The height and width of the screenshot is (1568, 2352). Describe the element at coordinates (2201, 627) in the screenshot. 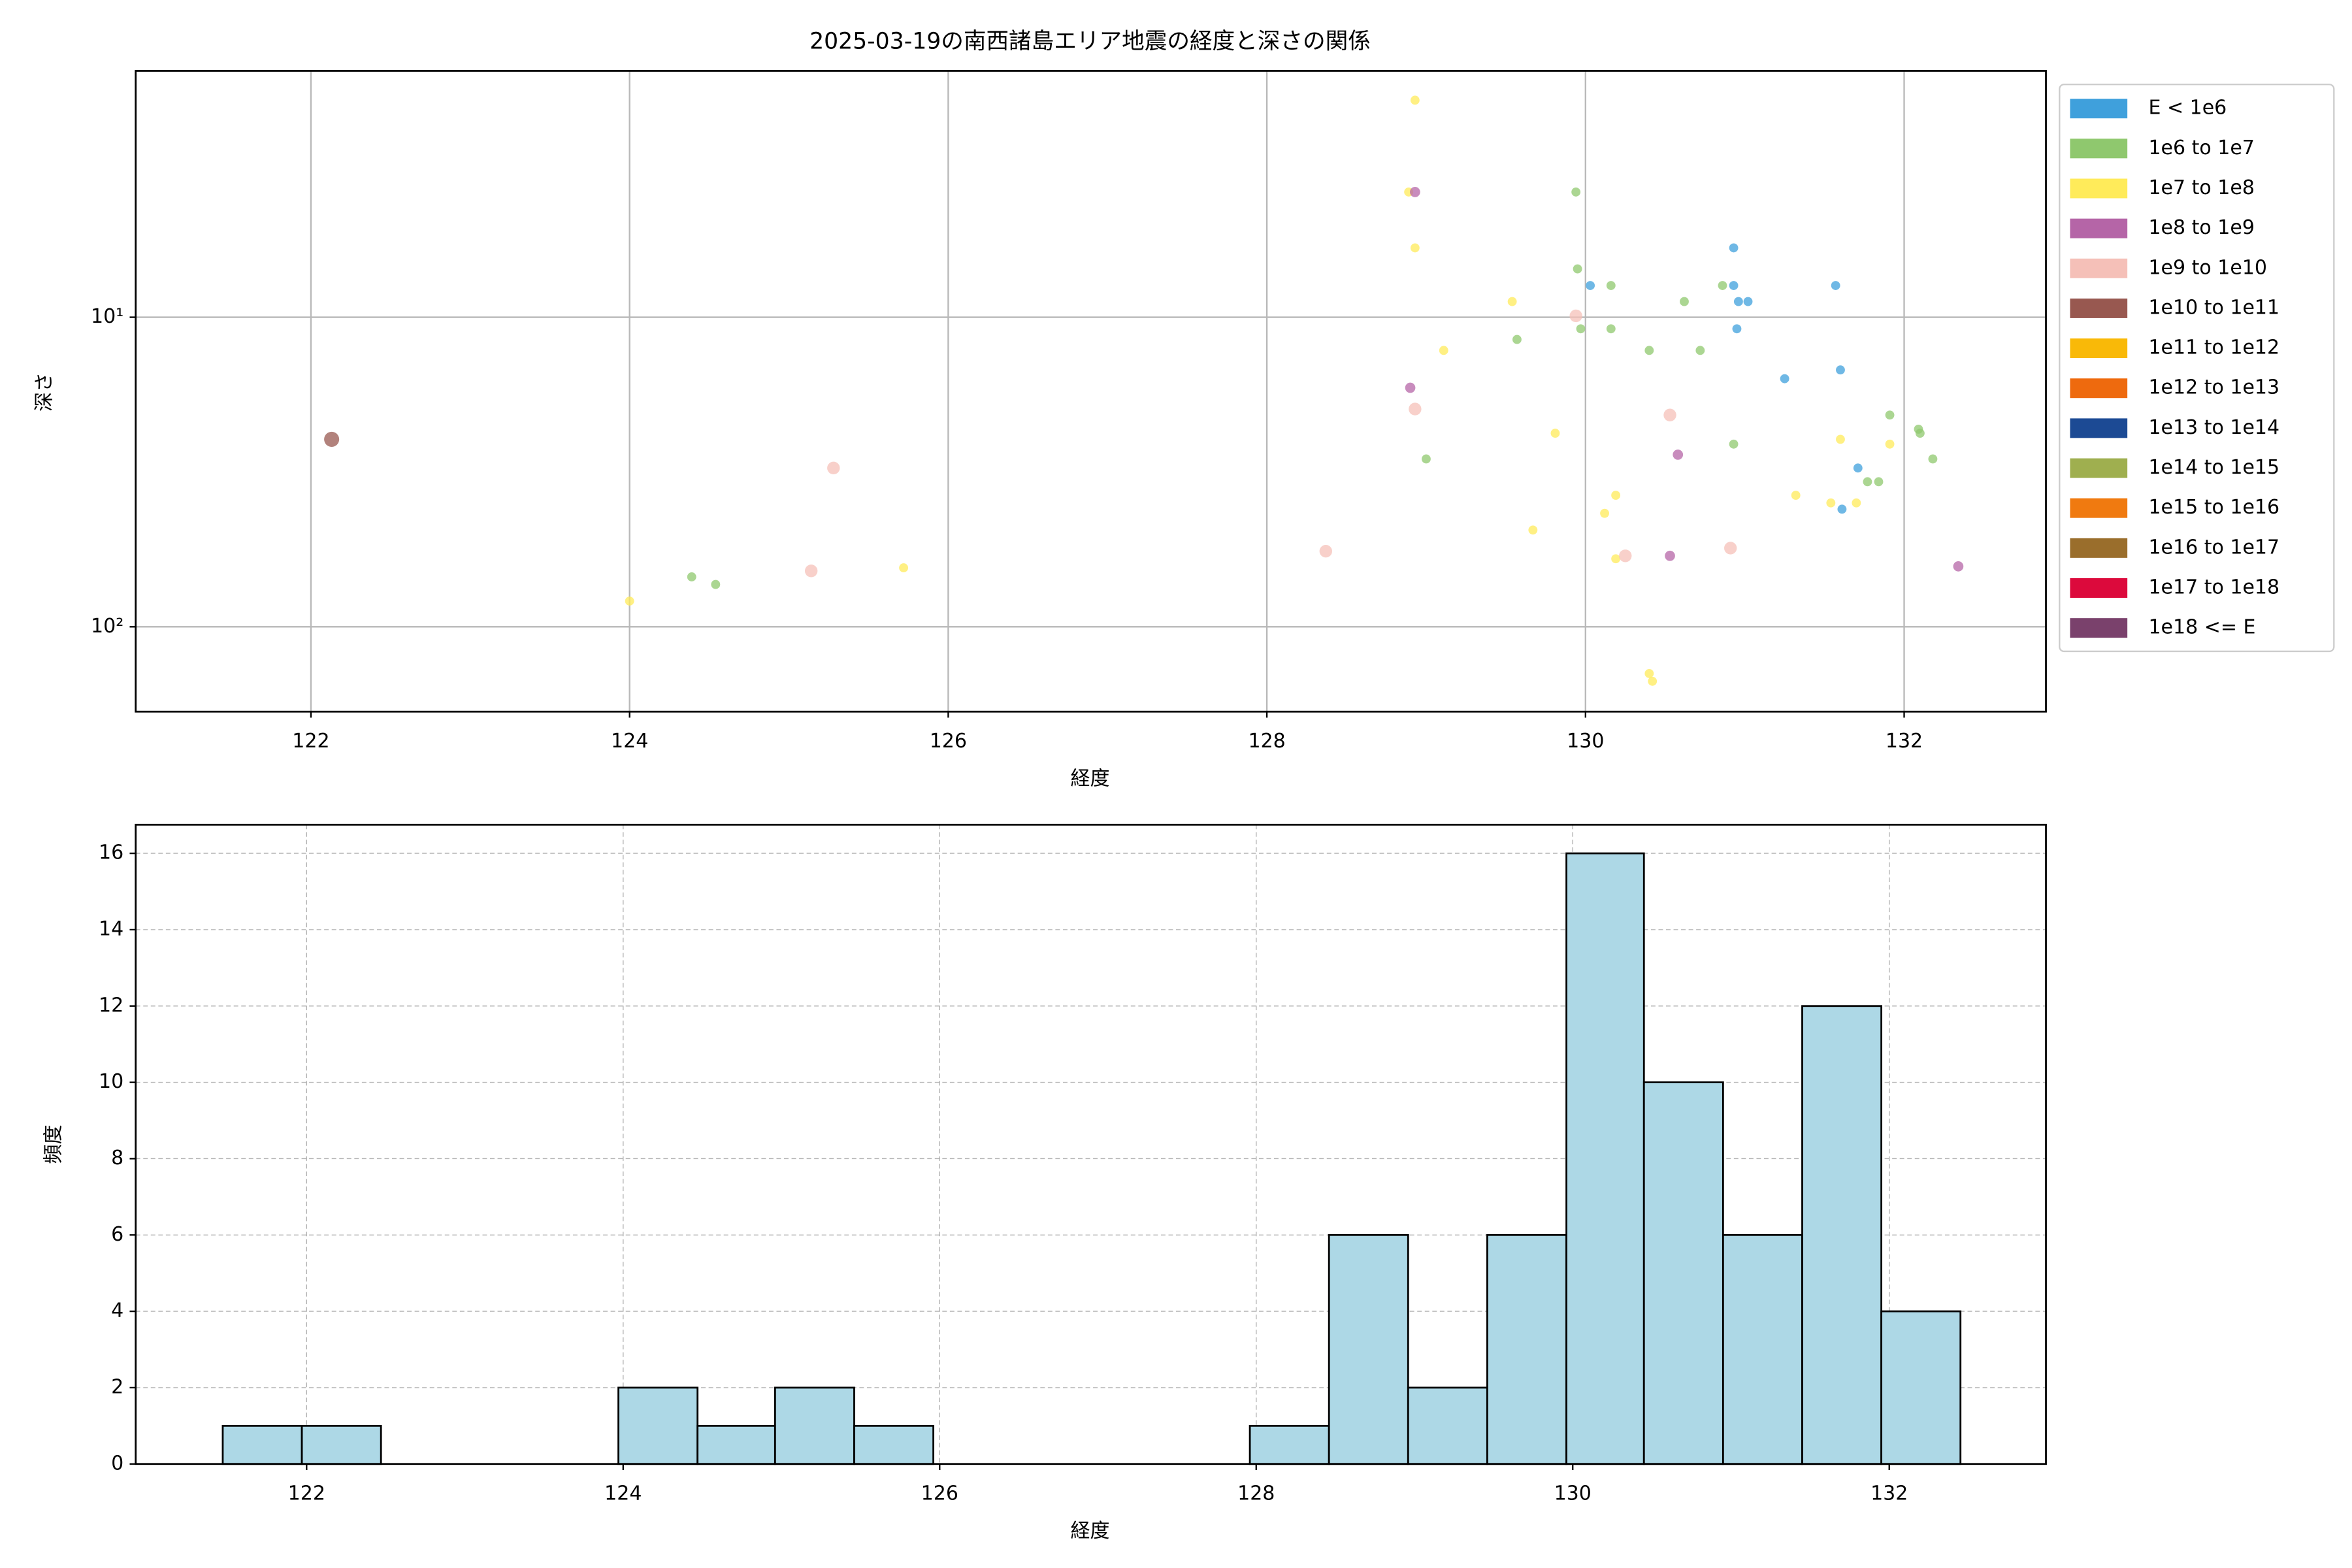

I see `legend-label: 1e18 <= E` at that location.